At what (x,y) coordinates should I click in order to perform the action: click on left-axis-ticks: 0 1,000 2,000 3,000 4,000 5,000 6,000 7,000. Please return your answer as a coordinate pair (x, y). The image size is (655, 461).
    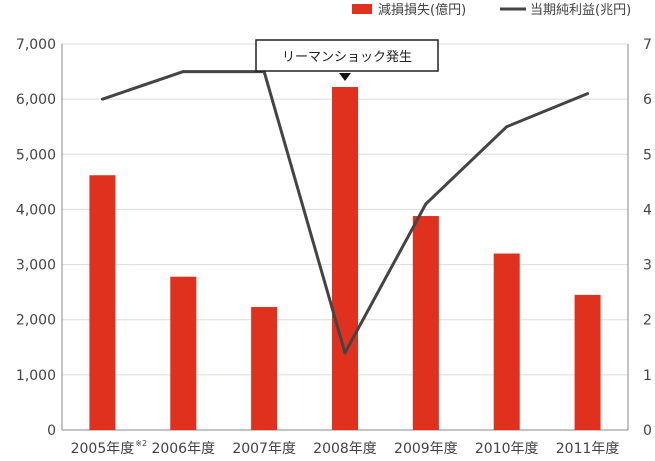
    Looking at the image, I should click on (36, 238).